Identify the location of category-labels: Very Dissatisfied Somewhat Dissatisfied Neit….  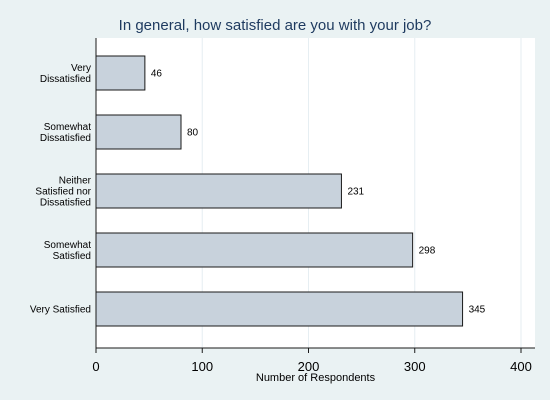
(61, 189).